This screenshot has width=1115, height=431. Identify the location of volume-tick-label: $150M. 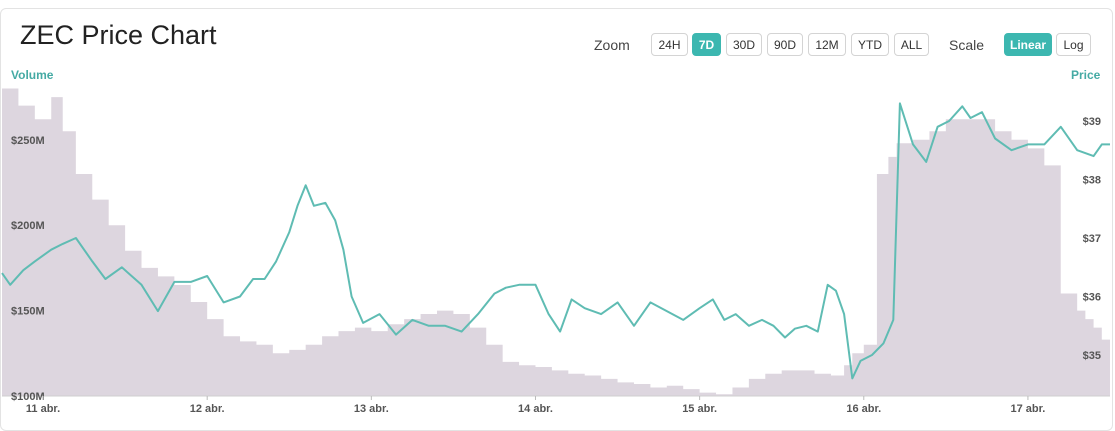
(28, 312).